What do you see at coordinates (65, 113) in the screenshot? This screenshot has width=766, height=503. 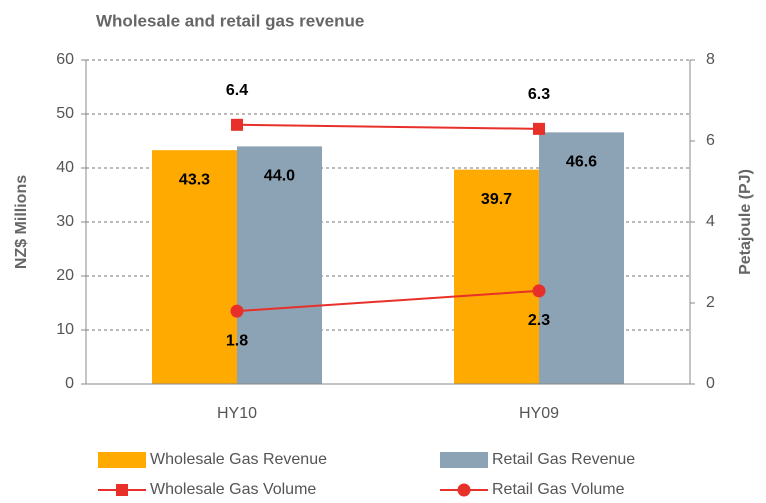 I see `y-tick-label: 50` at bounding box center [65, 113].